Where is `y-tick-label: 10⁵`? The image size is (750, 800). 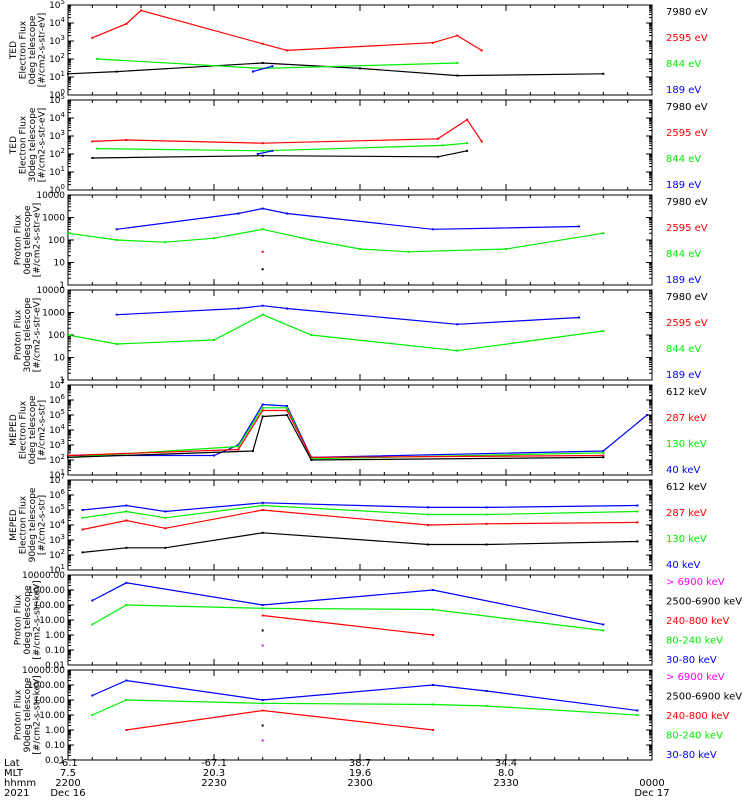 y-tick-label: 10⁵ is located at coordinates (57, 509).